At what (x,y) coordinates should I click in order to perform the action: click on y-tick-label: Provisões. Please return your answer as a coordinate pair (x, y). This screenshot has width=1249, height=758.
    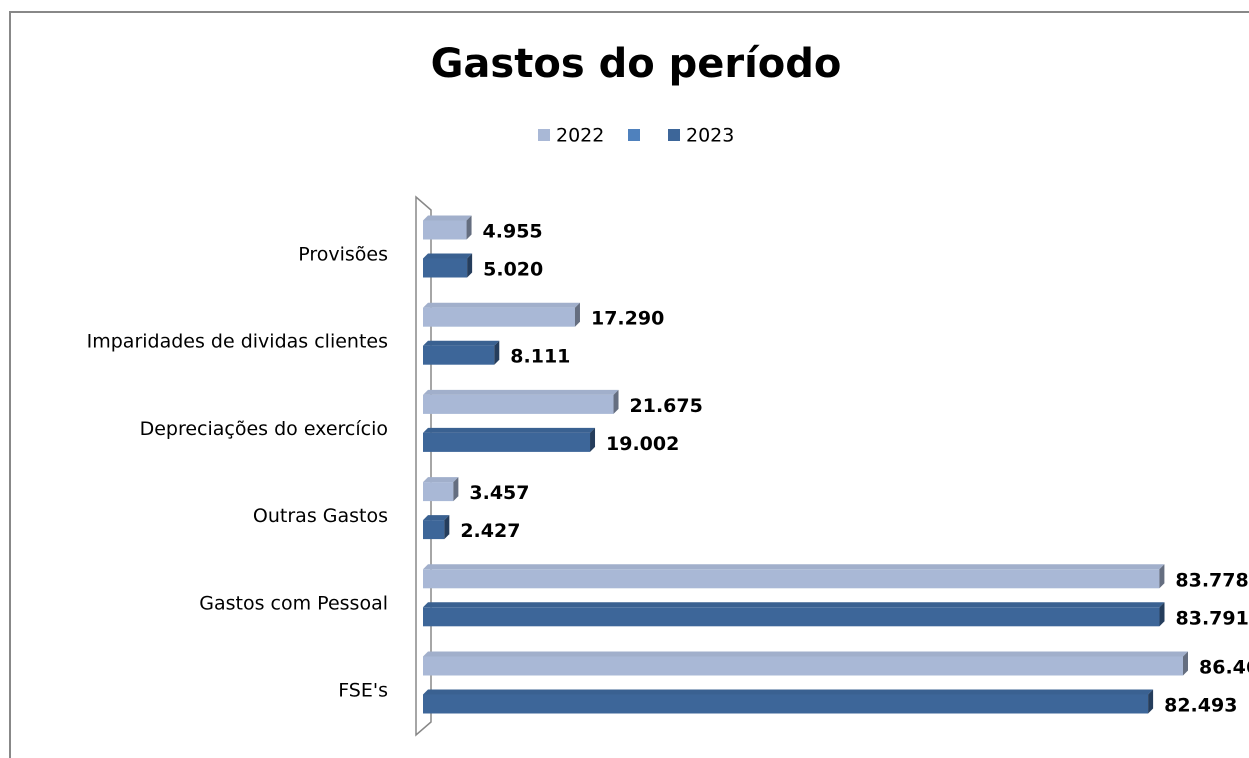
    Looking at the image, I should click on (343, 255).